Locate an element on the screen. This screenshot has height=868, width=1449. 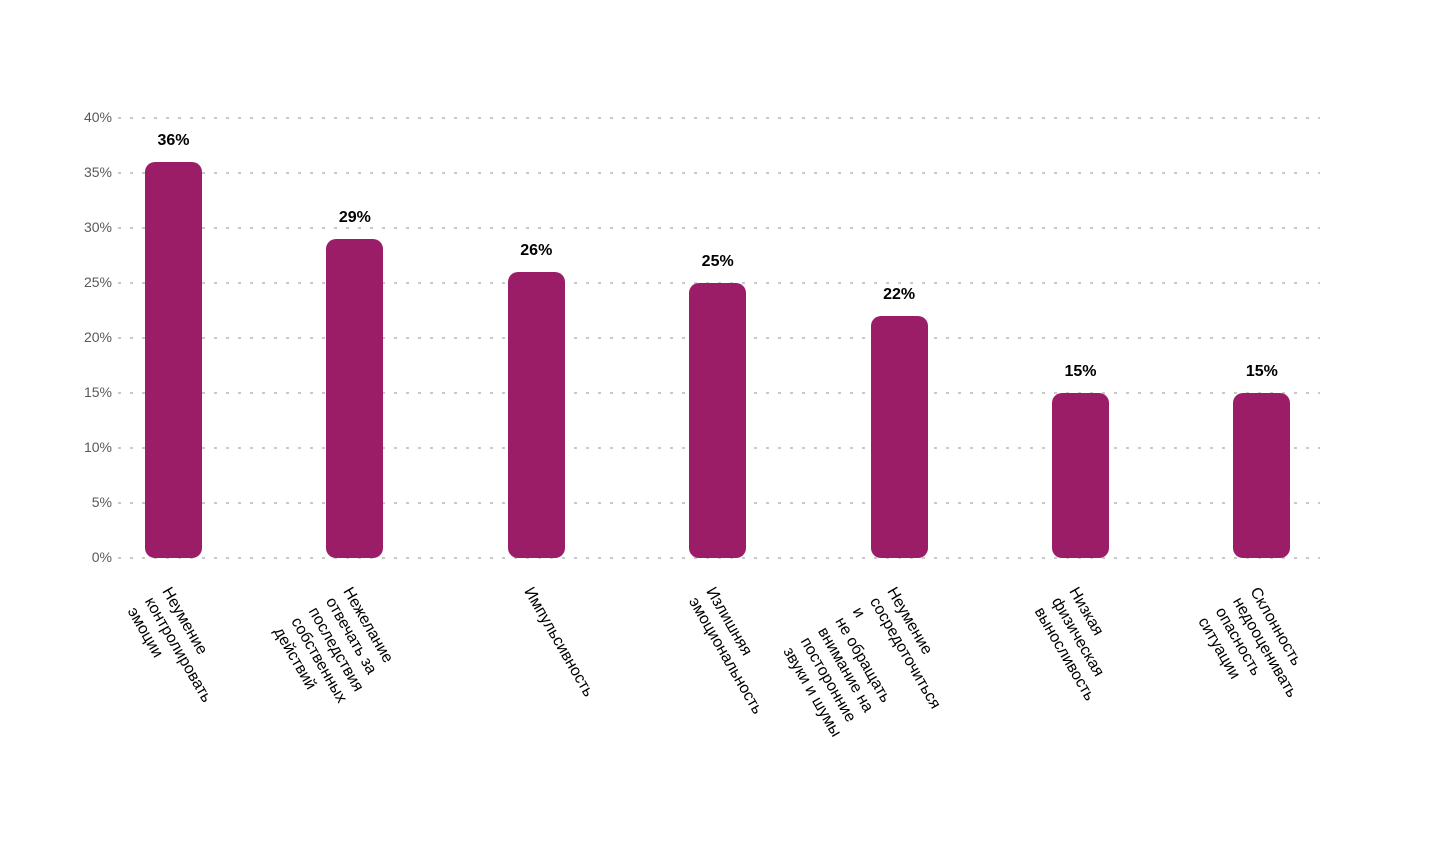
y-axis-tick-label: 5% is located at coordinates (101, 502).